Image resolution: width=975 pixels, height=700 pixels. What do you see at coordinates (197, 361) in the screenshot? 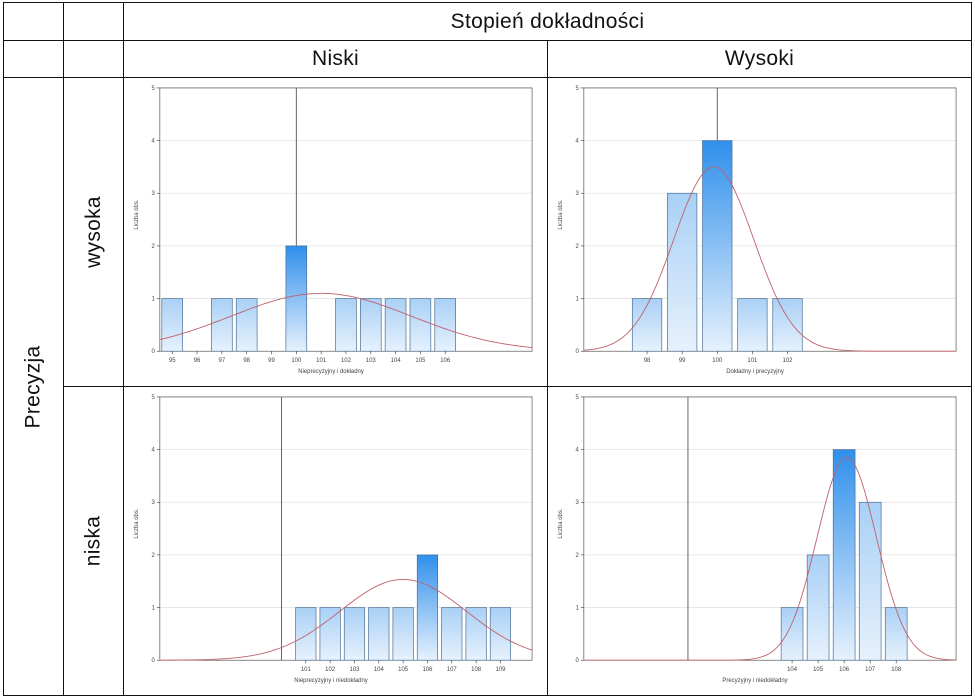
I see `x-tick-label: 96` at bounding box center [197, 361].